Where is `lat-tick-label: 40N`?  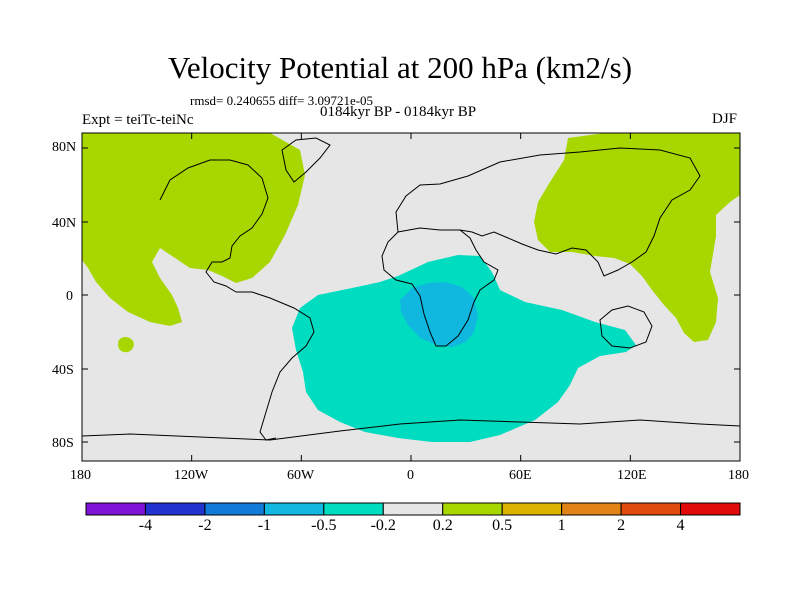
lat-tick-label: 40N is located at coordinates (64, 223).